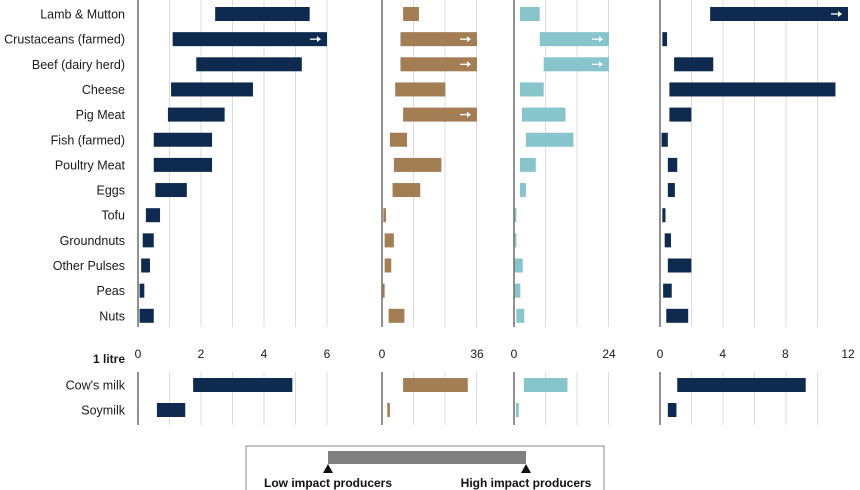 This screenshot has width=860, height=490. I want to click on category-label: Pig Meat, so click(101, 115).